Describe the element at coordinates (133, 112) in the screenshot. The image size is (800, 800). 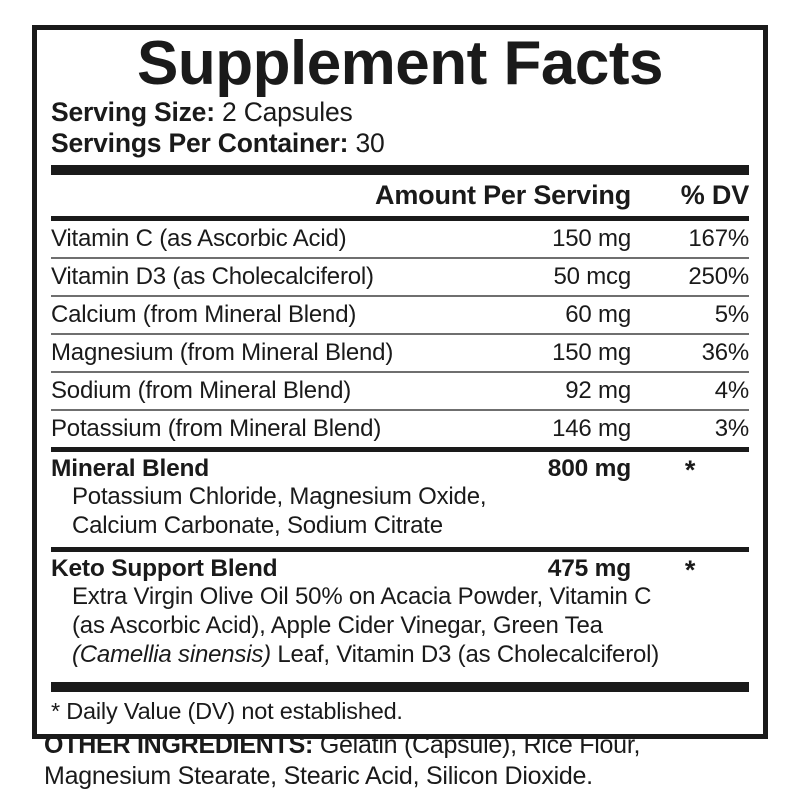
I see `serving-size-label: Serving Size:` at that location.